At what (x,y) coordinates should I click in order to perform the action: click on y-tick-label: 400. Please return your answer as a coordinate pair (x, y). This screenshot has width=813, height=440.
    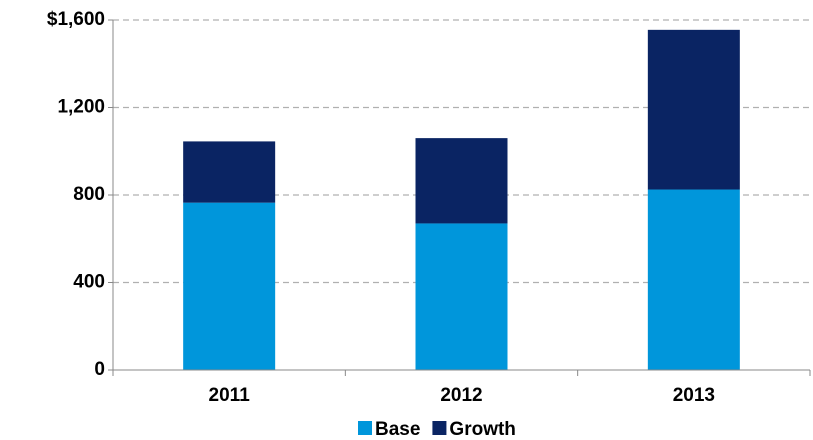
    Looking at the image, I should click on (89, 282).